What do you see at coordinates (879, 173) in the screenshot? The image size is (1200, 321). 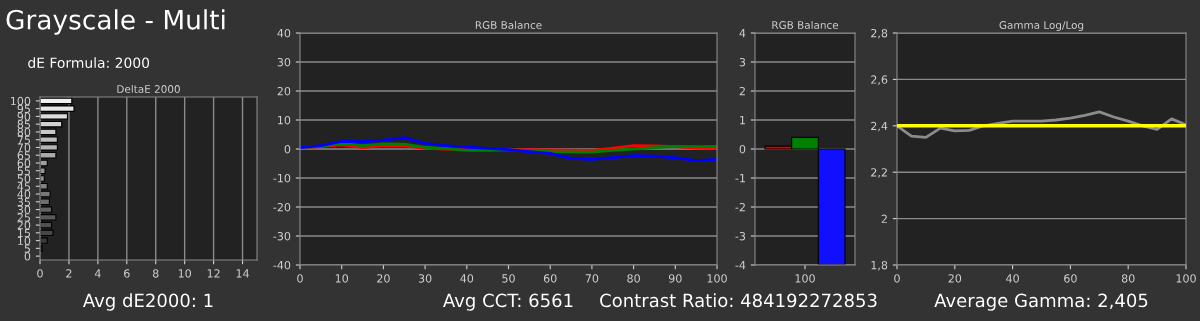 I see `y-tick-label: 2,2` at bounding box center [879, 173].